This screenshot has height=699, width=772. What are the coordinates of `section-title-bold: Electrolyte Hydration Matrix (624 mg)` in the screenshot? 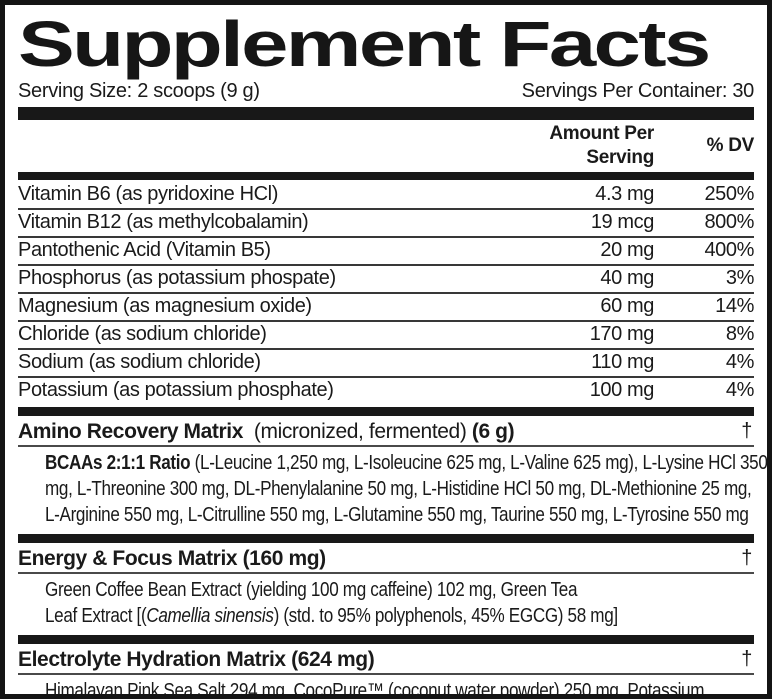 It's located at (196, 659).